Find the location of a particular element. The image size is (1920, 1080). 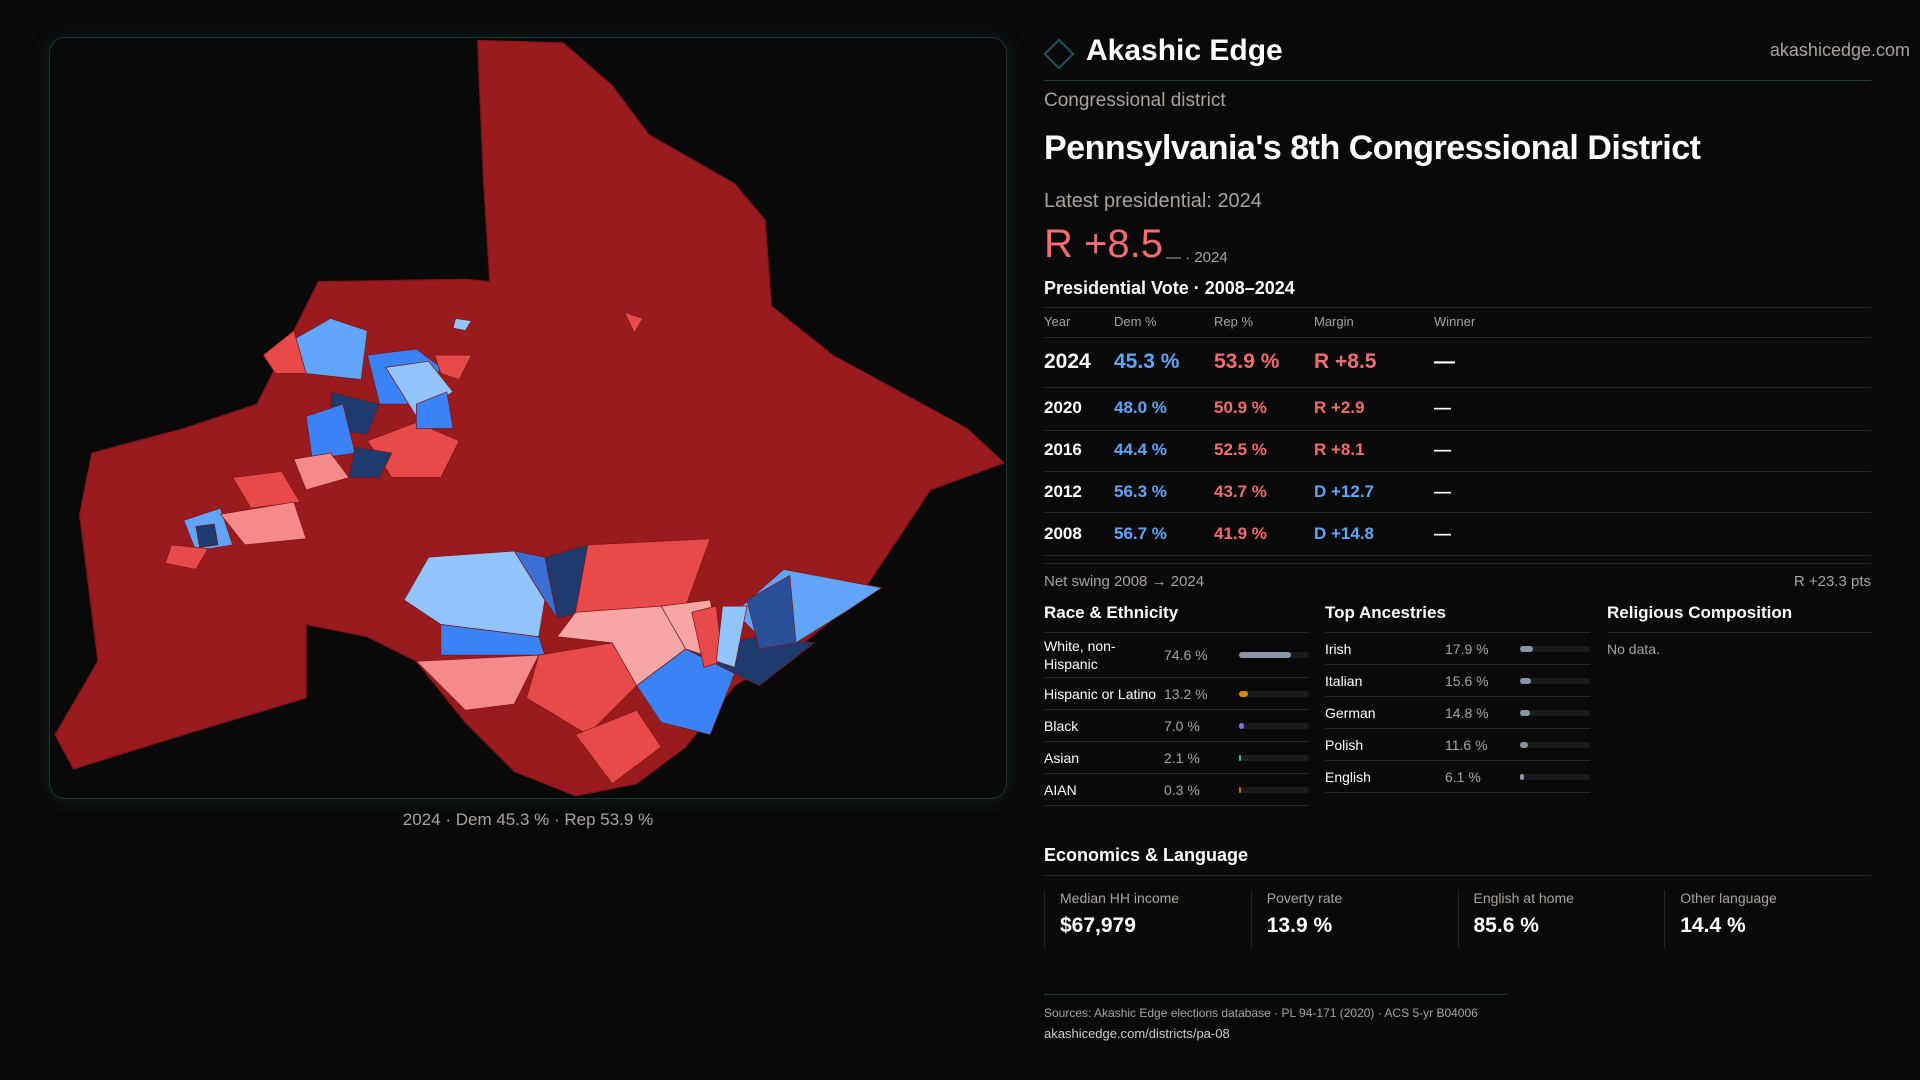

race-value: 0.3 % is located at coordinates (1182, 789).